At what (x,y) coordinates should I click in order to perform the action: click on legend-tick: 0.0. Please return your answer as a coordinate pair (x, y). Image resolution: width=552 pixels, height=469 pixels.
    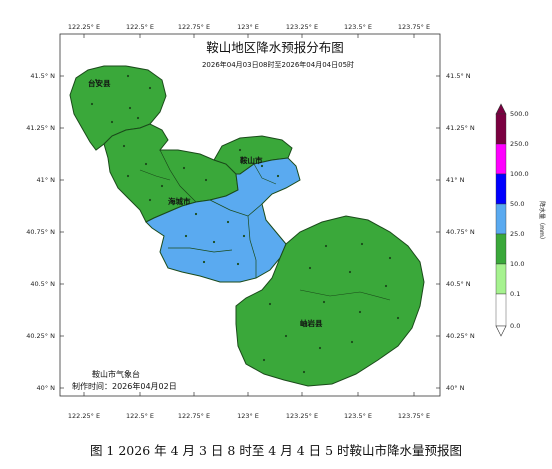
    Looking at the image, I should click on (515, 326).